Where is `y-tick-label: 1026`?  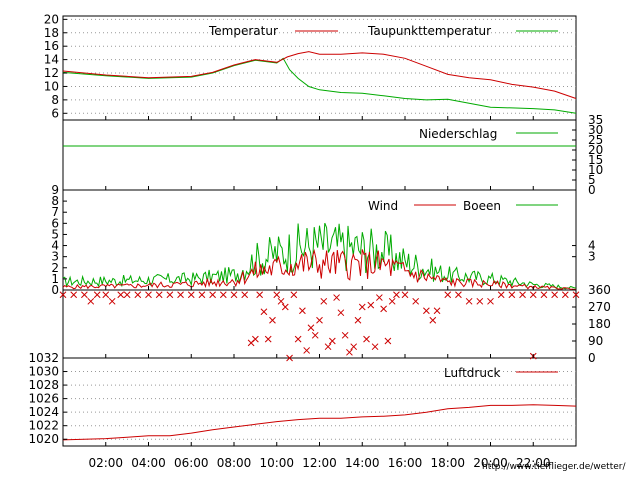 y-tick-label: 1026 is located at coordinates (43, 399).